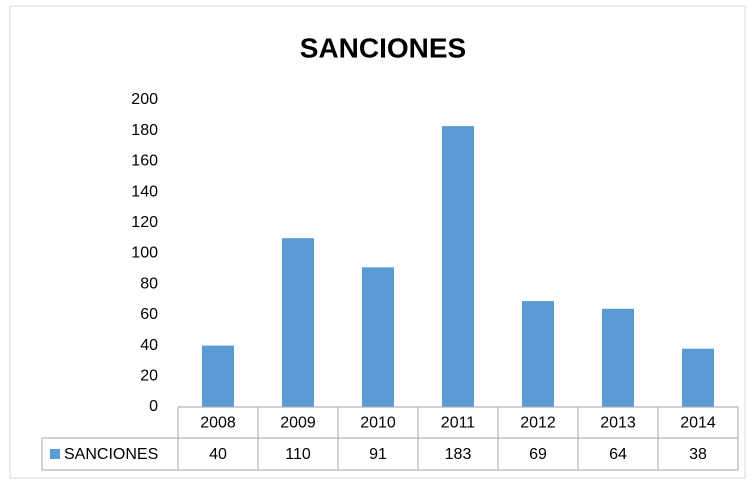 This screenshot has width=752, height=482. I want to click on y-tick-label: 140, so click(144, 191).